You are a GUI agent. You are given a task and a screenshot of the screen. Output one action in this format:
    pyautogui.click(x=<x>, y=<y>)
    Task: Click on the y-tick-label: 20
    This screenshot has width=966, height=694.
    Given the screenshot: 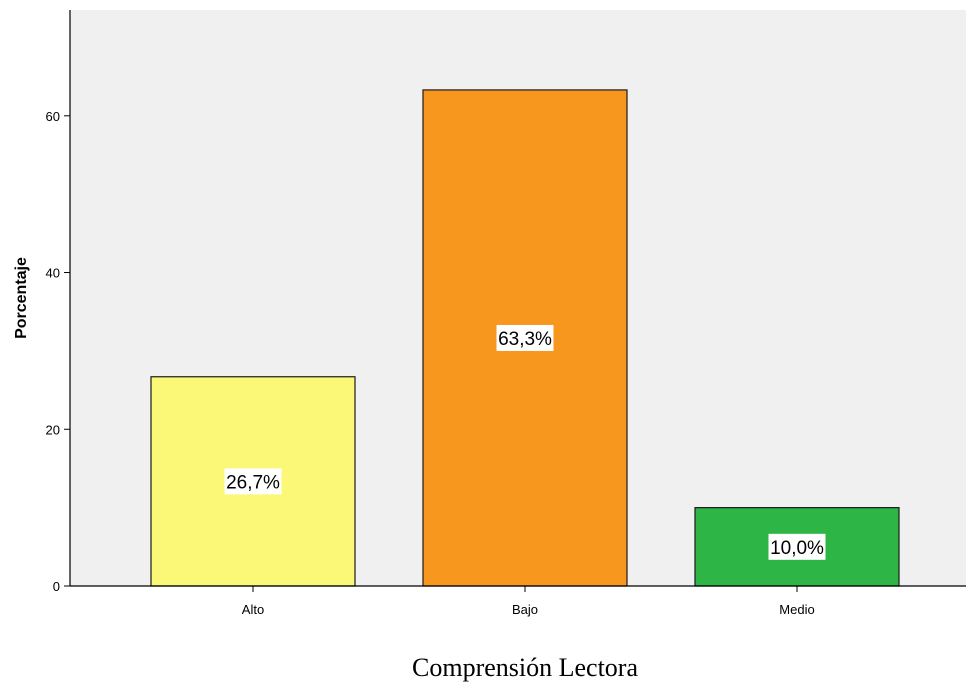 What is the action you would take?
    pyautogui.click(x=53, y=429)
    